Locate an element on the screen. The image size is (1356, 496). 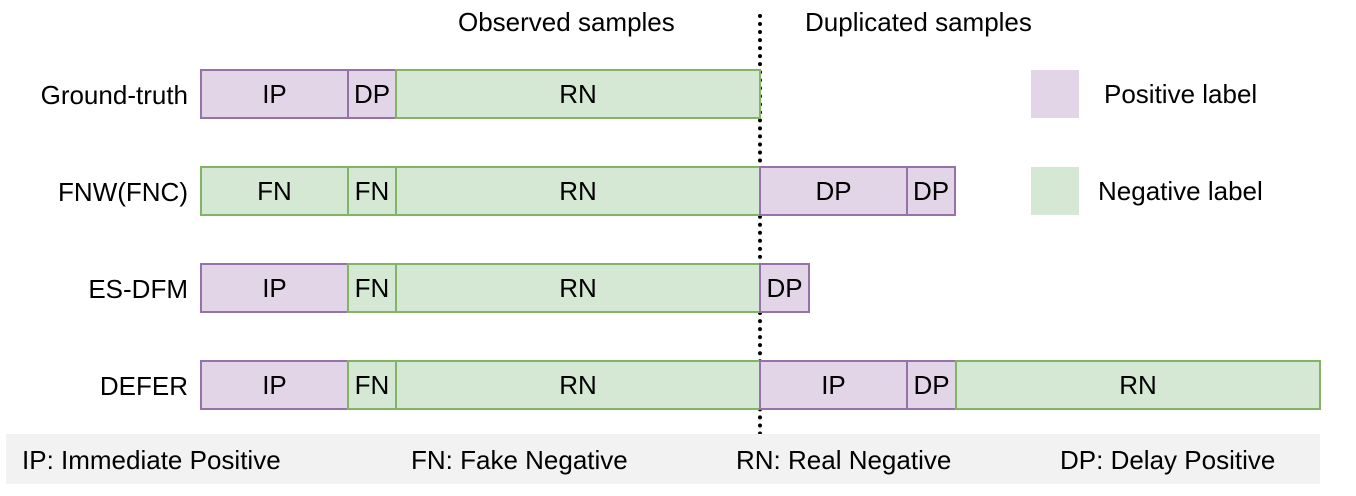
key-ip: IP: Immediate Positive is located at coordinates (151, 460).